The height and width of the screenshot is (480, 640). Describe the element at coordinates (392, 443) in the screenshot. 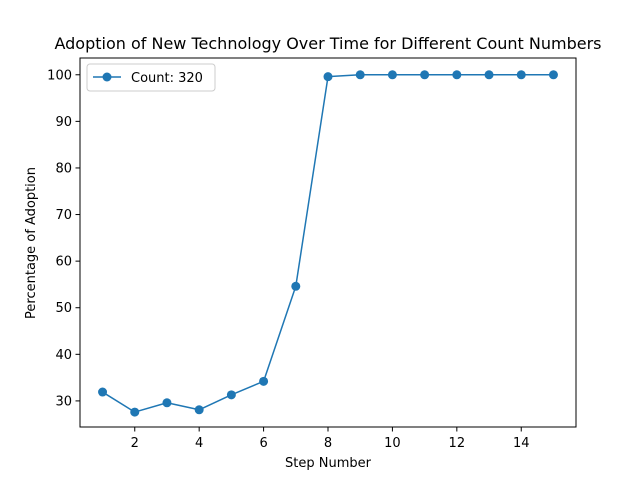

I see `x-tick-label: 10` at that location.